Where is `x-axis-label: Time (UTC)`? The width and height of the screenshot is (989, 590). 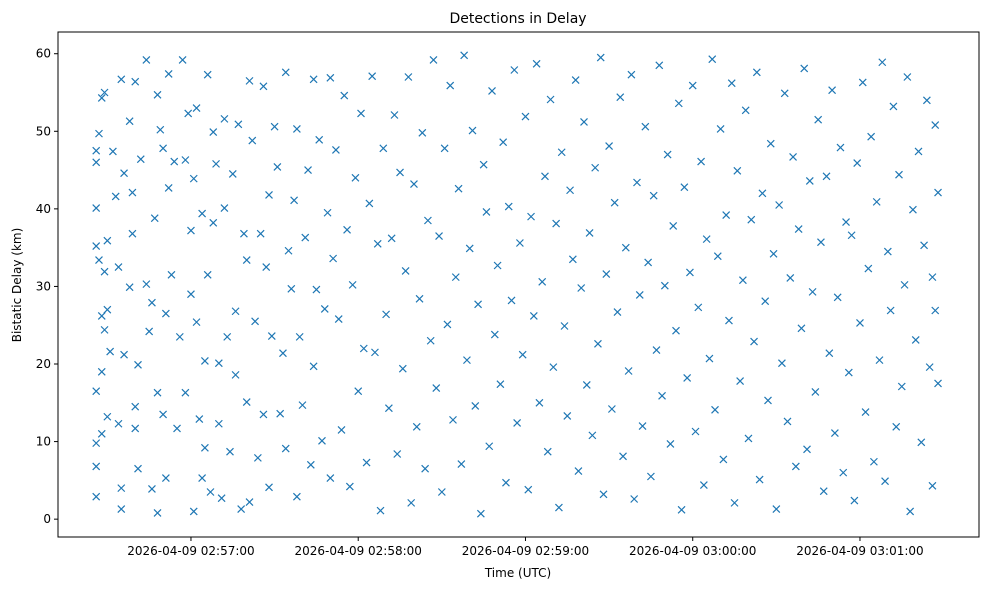
x-axis-label: Time (UTC) is located at coordinates (517, 573).